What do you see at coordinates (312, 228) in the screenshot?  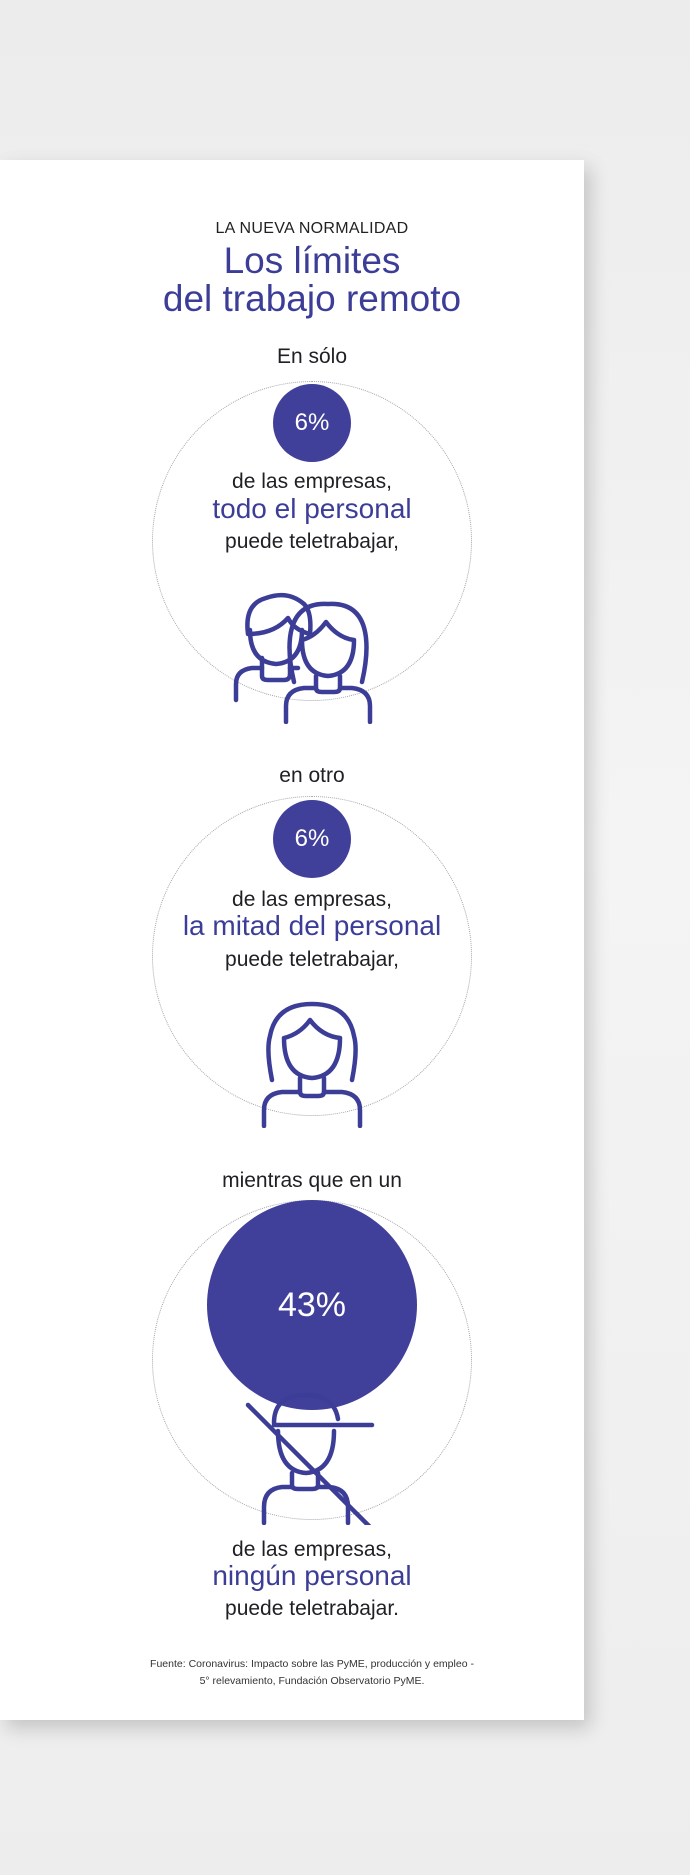 I see `kicker: LA NUEVA NORMALIDAD` at bounding box center [312, 228].